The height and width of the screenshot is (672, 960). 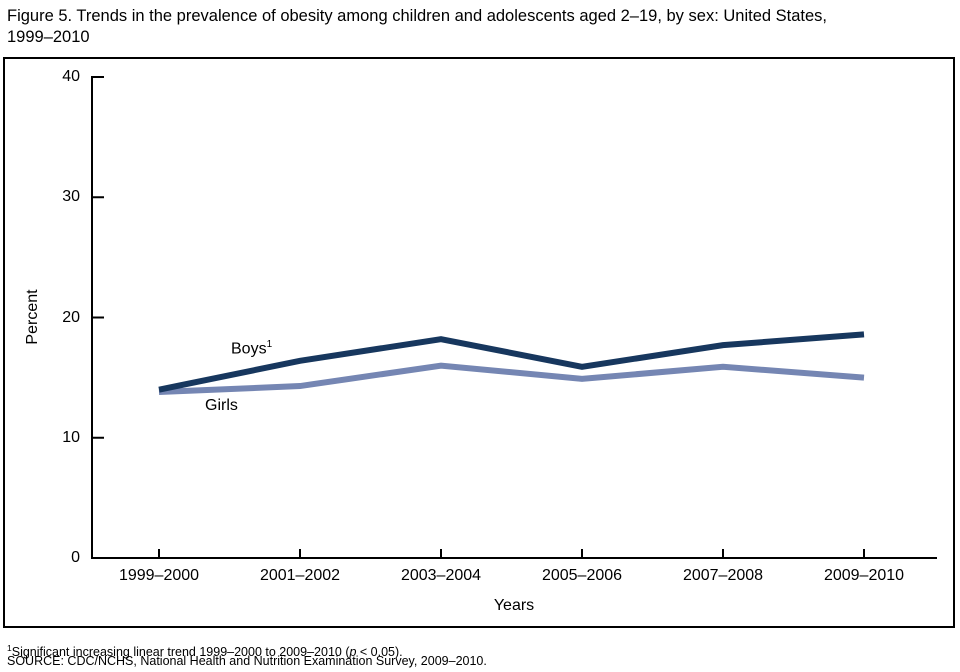 I want to click on x-tick-label-4: 2007–2008, so click(x=723, y=575).